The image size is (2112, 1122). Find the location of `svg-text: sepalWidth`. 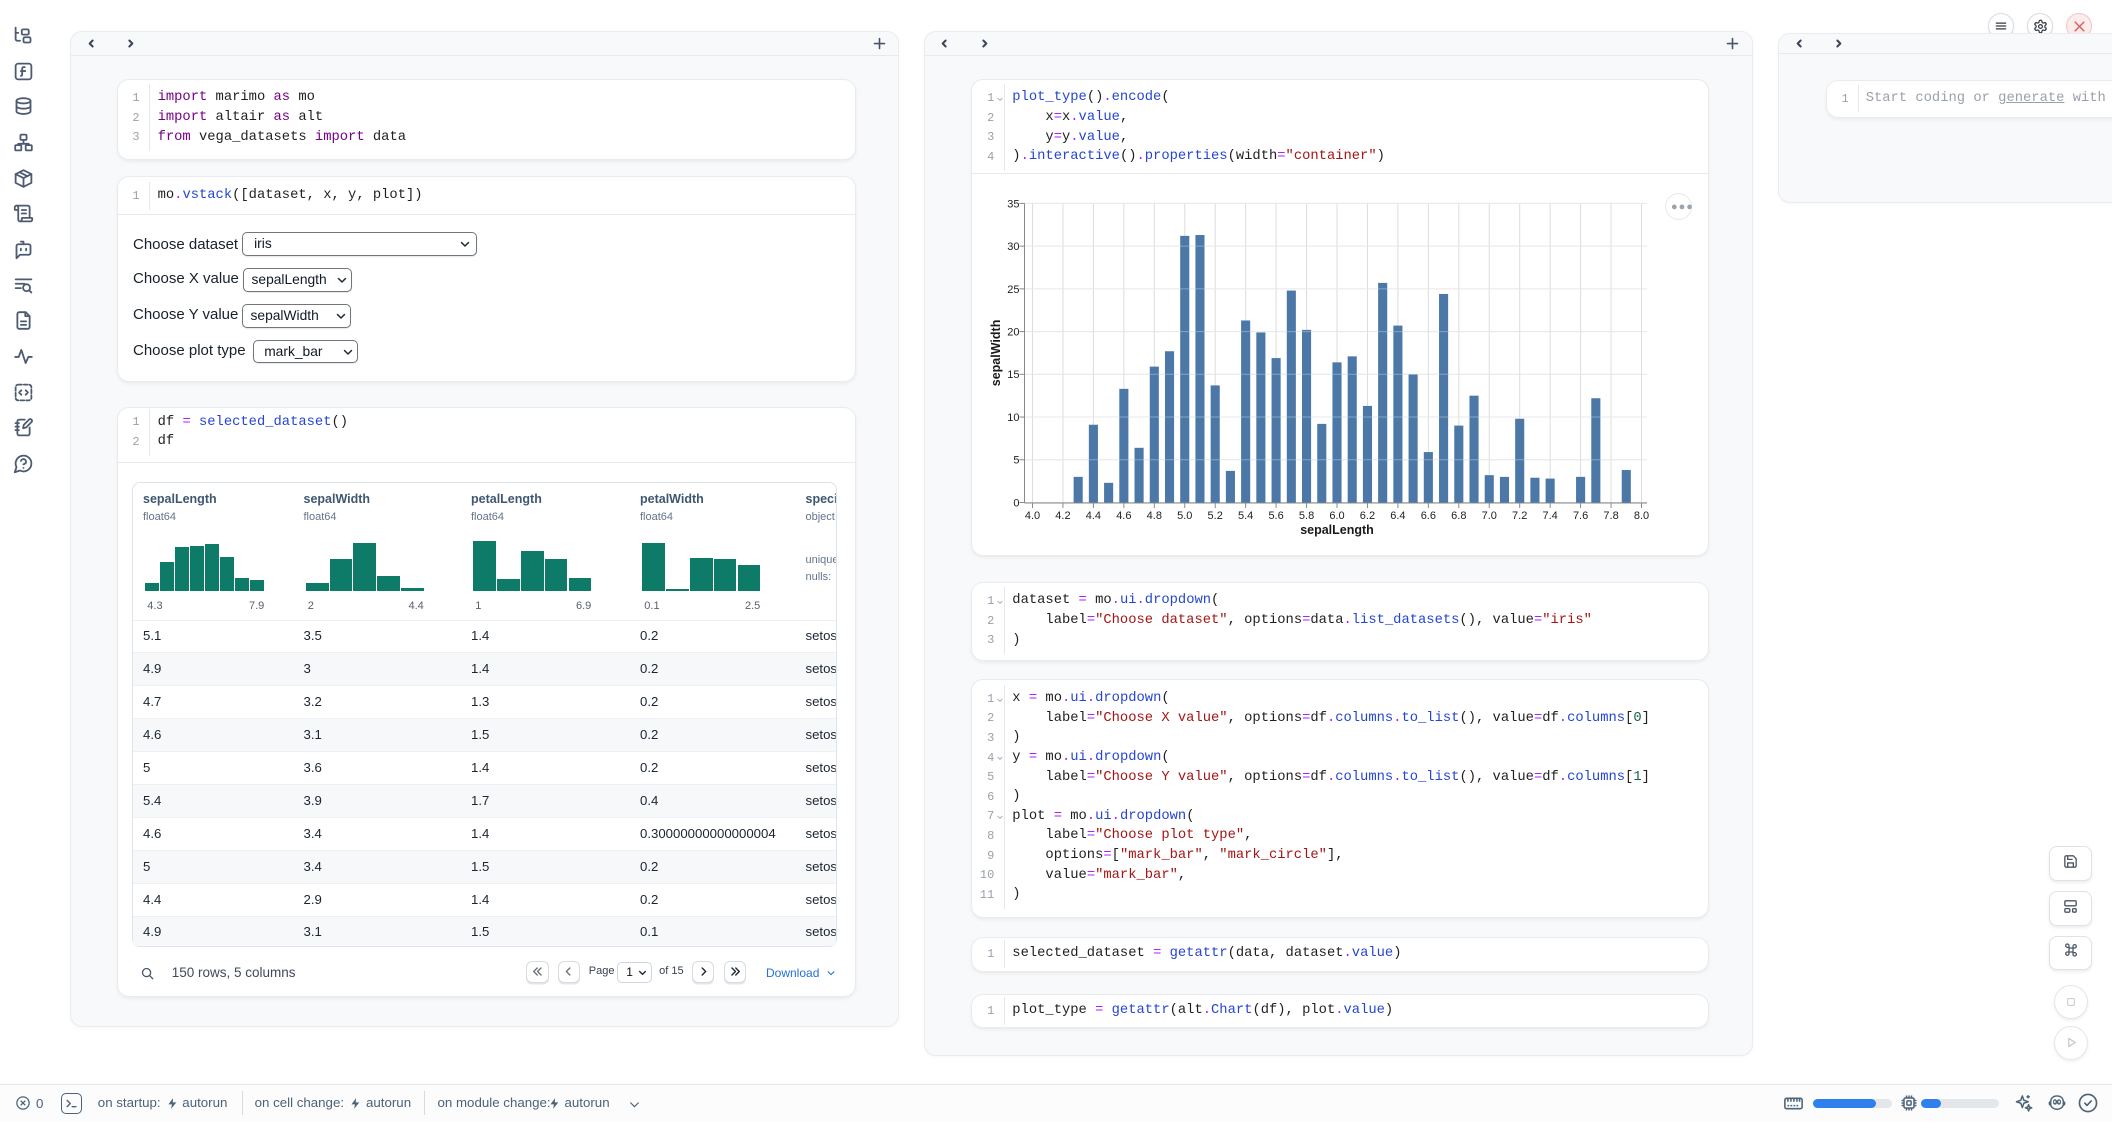

svg-text: sepalWidth is located at coordinates (996, 353).